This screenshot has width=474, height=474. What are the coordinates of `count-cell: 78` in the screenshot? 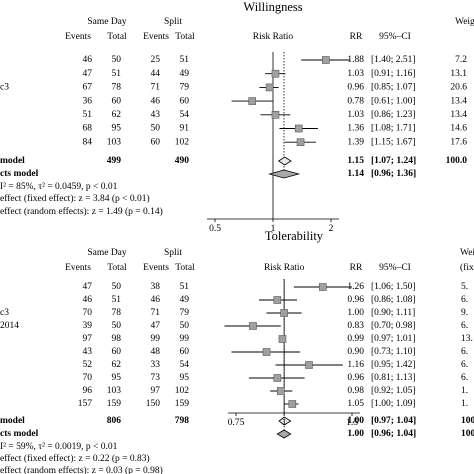 It's located at (117, 313).